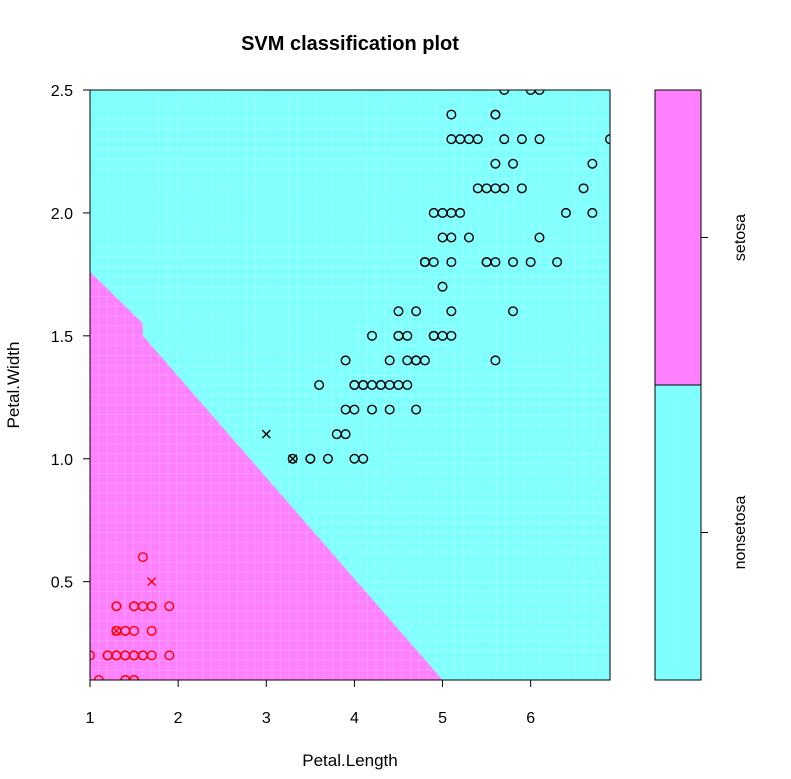 The image size is (791, 779). I want to click on y-tick-label: 2.0, so click(62, 214).